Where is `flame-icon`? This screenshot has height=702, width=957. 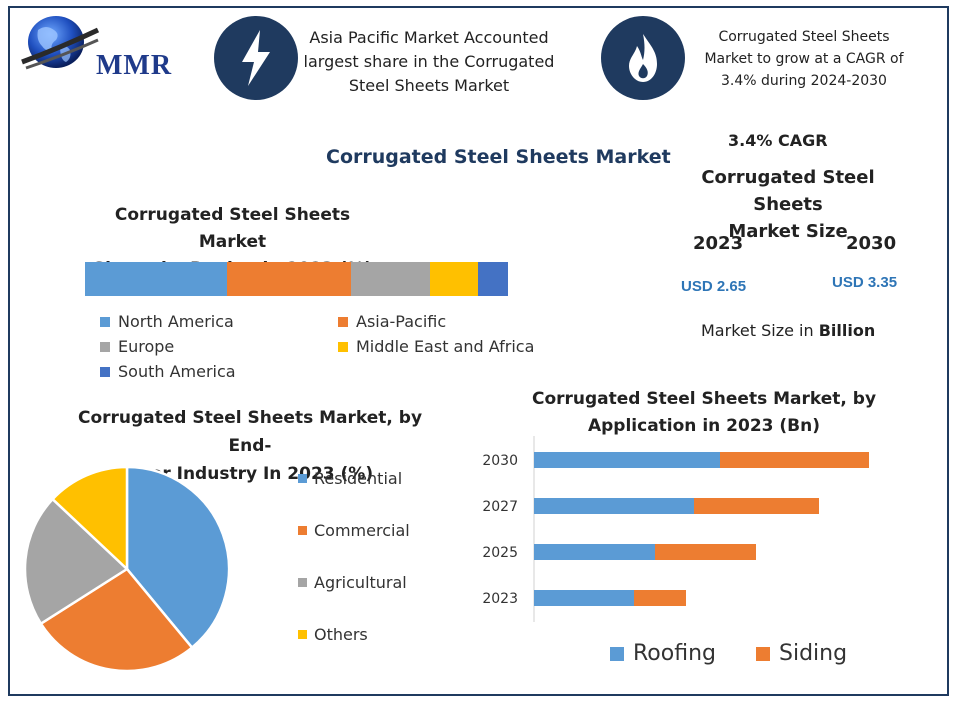
flame-icon is located at coordinates (643, 58).